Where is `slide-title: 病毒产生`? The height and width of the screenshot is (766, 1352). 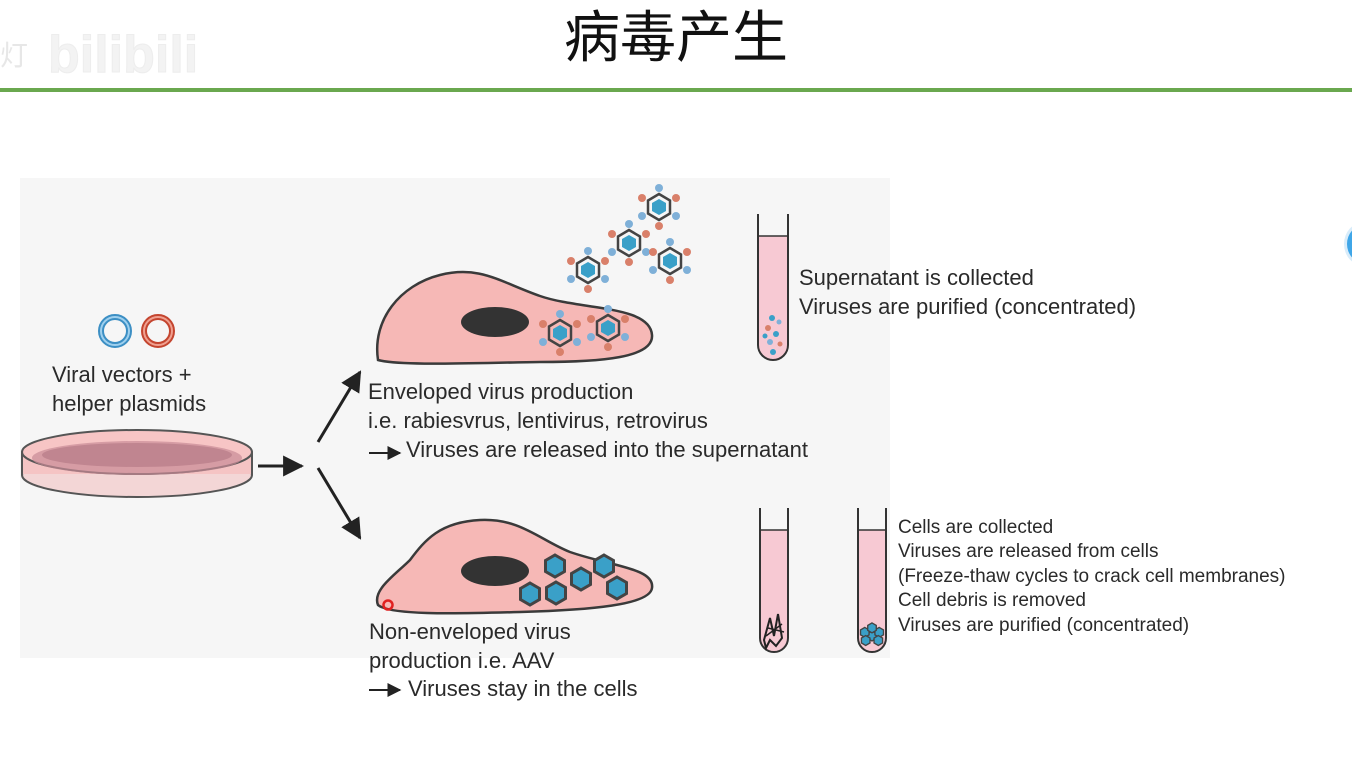 slide-title: 病毒产生 is located at coordinates (676, 38).